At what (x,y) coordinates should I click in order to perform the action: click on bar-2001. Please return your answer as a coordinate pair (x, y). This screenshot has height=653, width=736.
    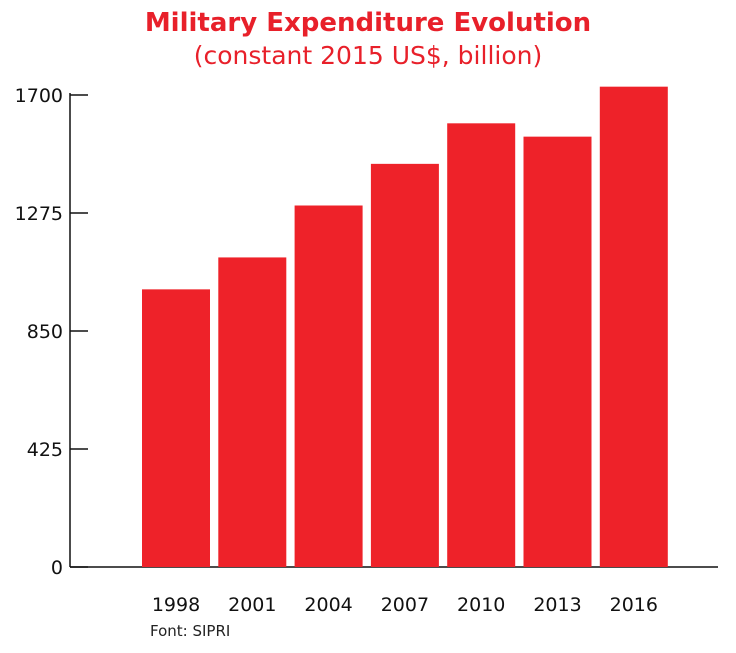
    Looking at the image, I should click on (252, 412).